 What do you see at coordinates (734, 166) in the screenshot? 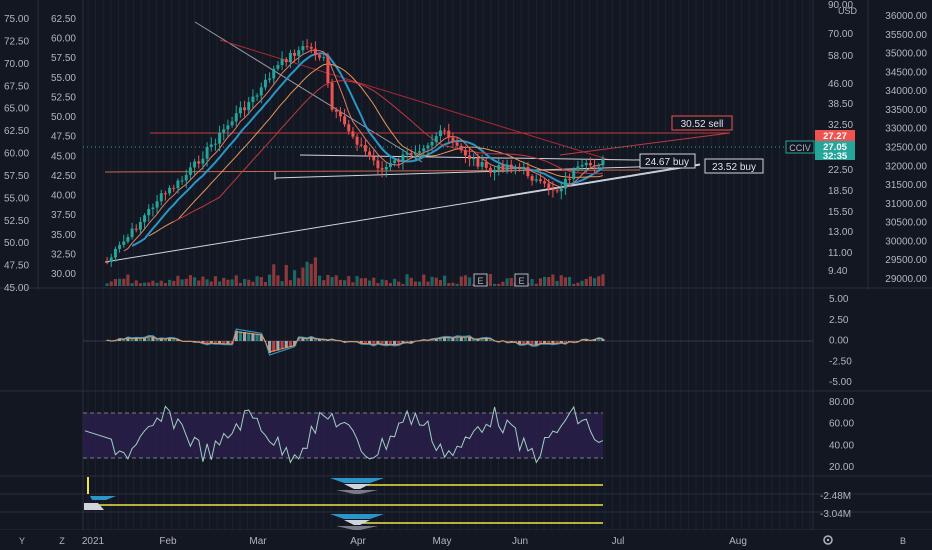
I see `annotation-buy-2: 23.52 buy` at bounding box center [734, 166].